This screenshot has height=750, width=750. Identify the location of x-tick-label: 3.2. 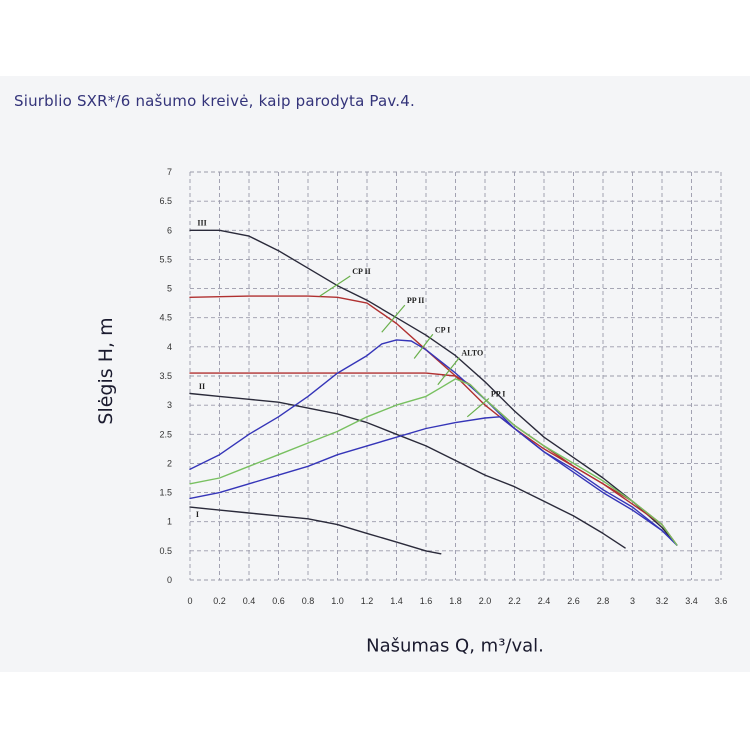
(662, 601).